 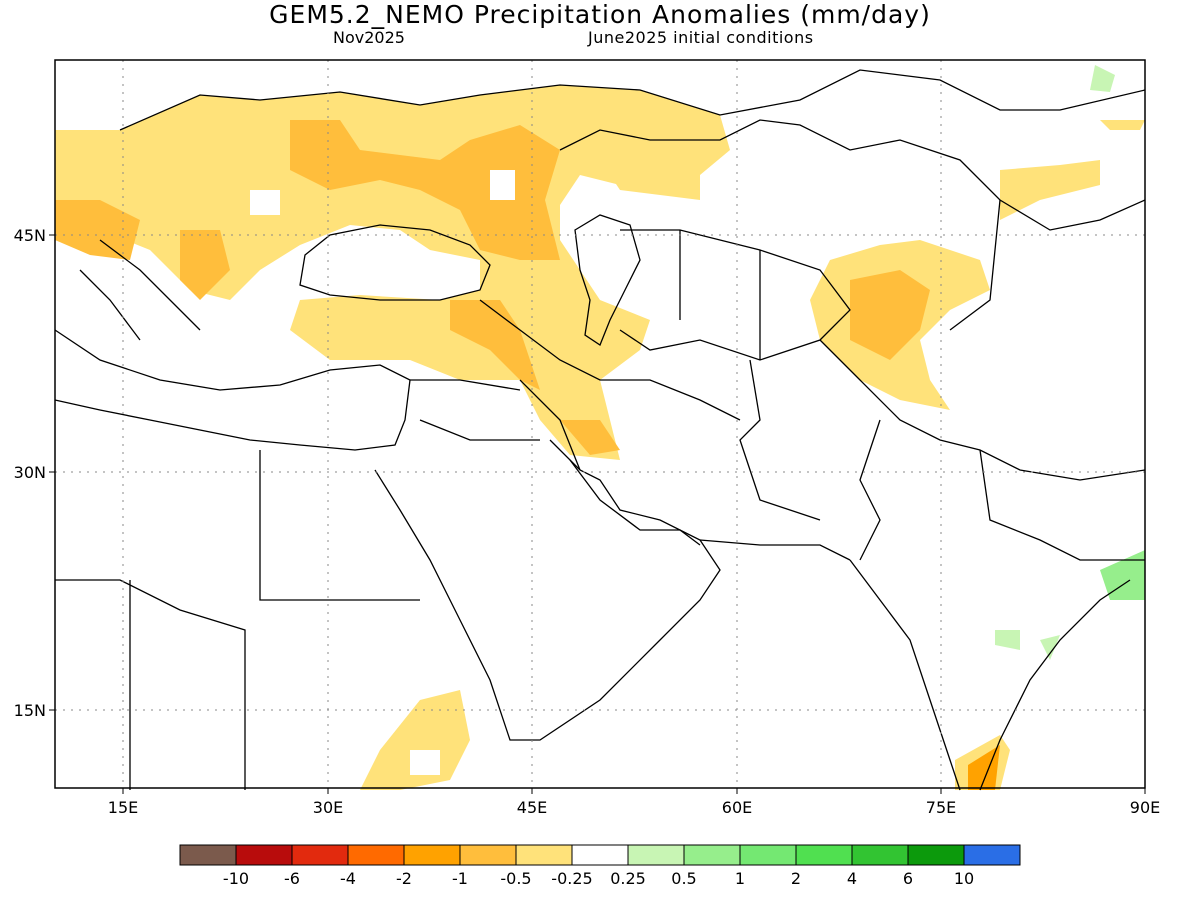 What do you see at coordinates (740, 878) in the screenshot?
I see `colorbar-label: 1` at bounding box center [740, 878].